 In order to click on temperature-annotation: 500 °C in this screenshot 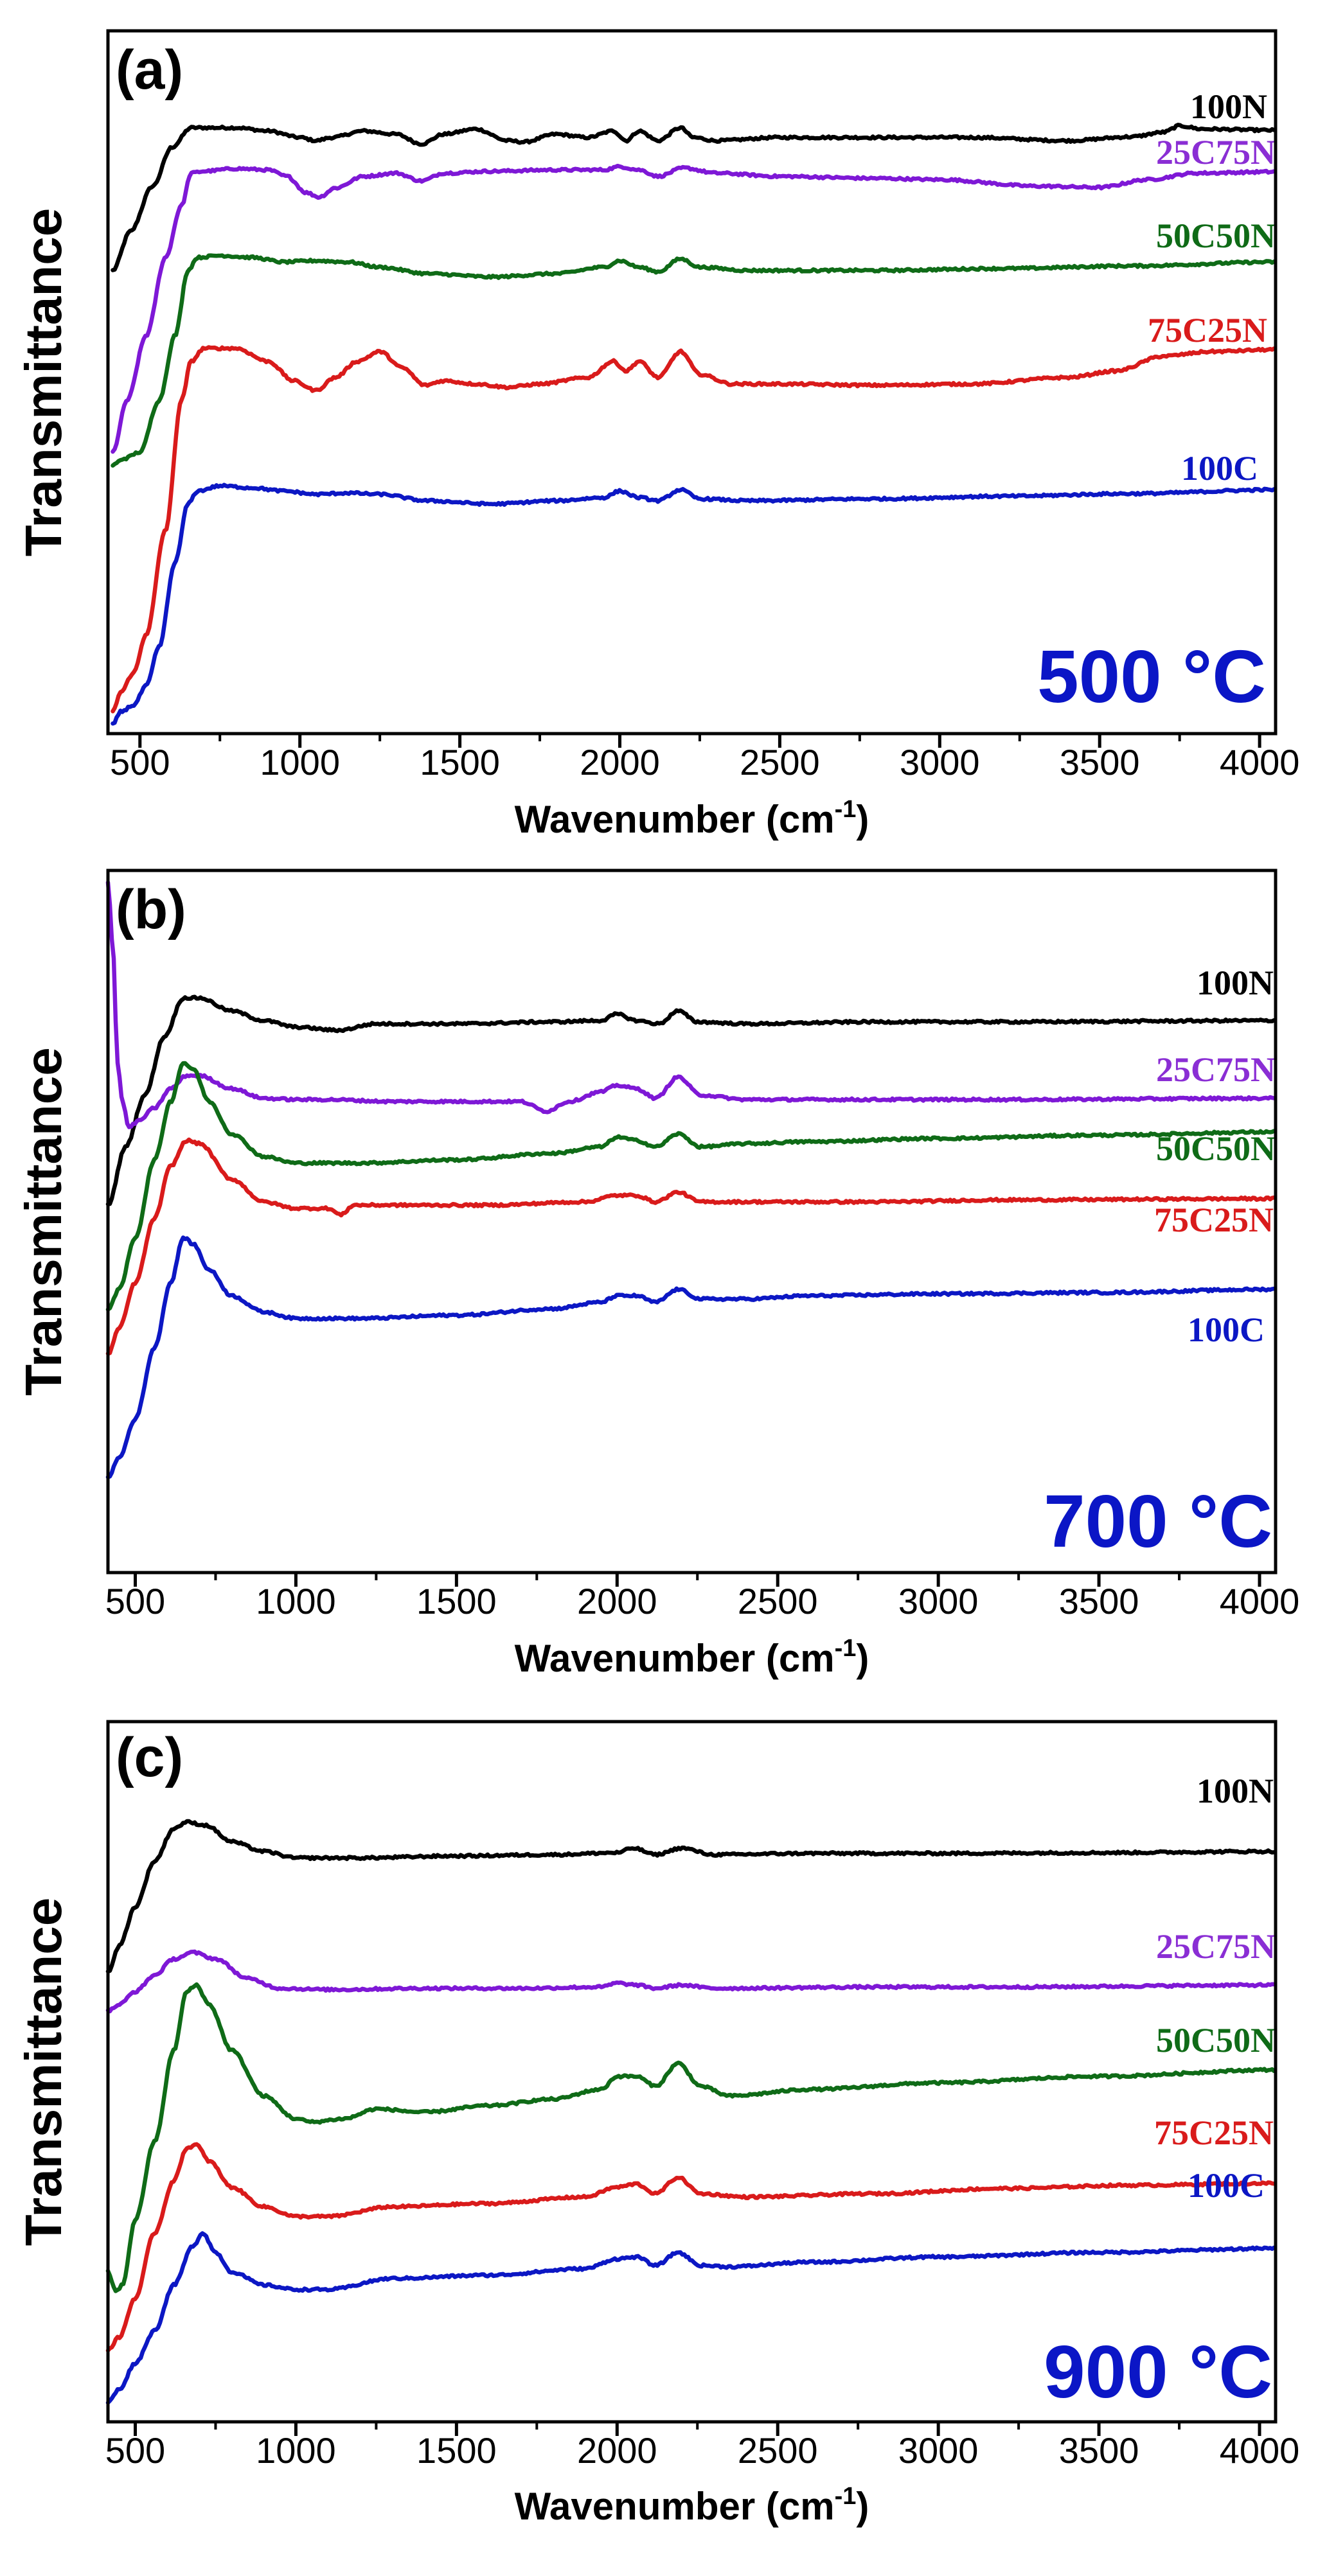, I will do `click(1151, 676)`.